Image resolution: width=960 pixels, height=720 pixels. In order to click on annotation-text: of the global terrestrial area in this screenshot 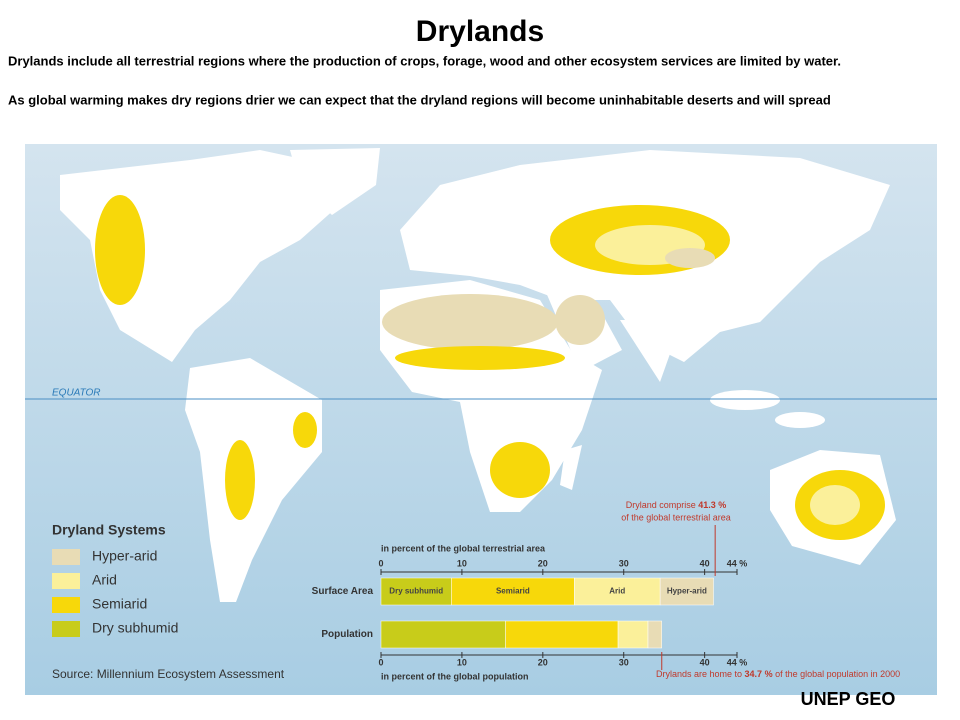, I will do `click(676, 517)`.